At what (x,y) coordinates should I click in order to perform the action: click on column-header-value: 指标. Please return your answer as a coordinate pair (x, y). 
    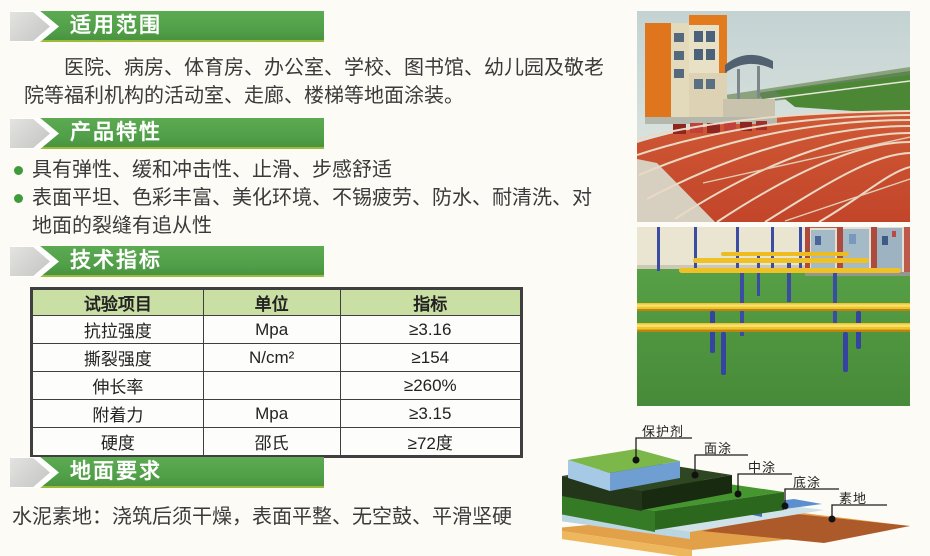
    Looking at the image, I should click on (431, 302).